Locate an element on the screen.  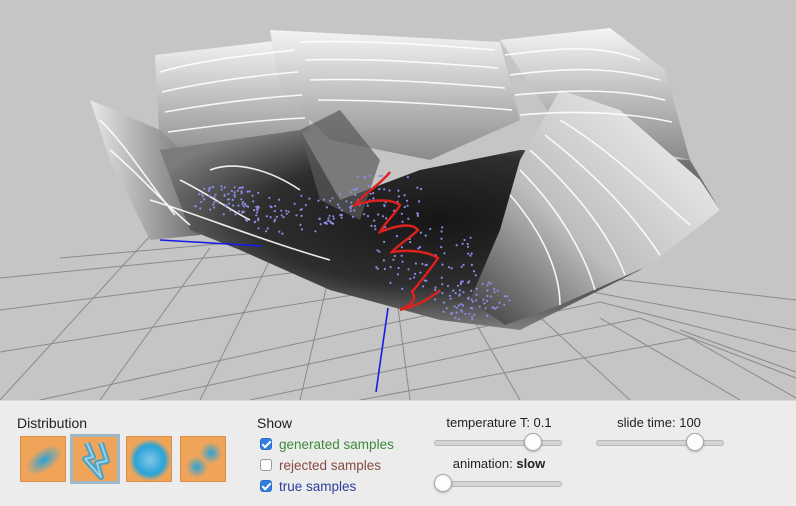
true-samples-checkbox is located at coordinates (266, 486).